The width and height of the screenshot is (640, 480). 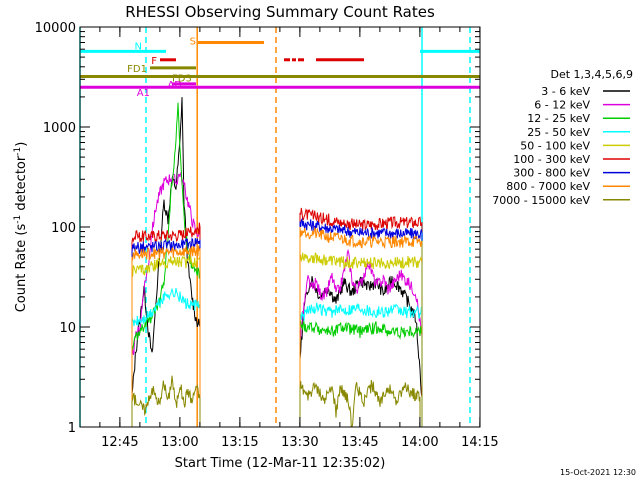 What do you see at coordinates (59, 128) in the screenshot?
I see `y-tick-label: 1000` at bounding box center [59, 128].